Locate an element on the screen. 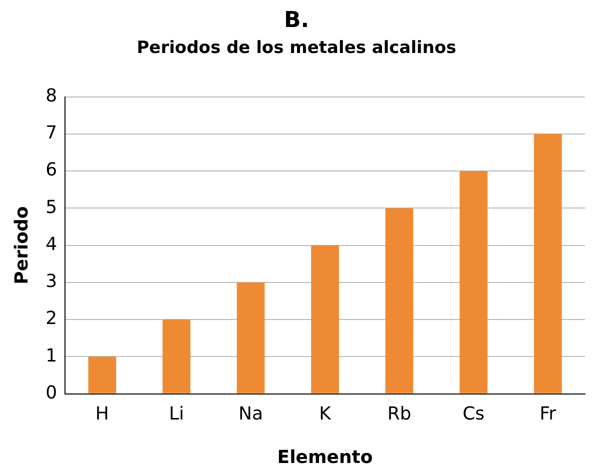 The height and width of the screenshot is (475, 595). x-tick-label: H is located at coordinates (102, 413).